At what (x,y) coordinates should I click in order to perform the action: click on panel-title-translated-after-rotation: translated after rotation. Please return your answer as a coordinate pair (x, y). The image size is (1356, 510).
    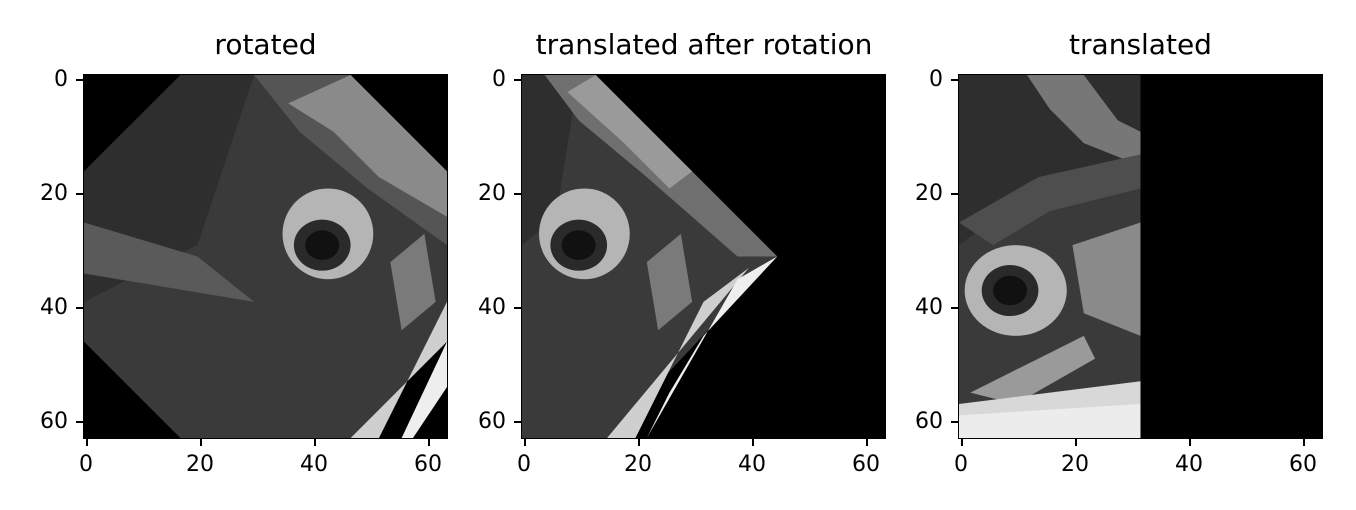
    Looking at the image, I should click on (704, 44).